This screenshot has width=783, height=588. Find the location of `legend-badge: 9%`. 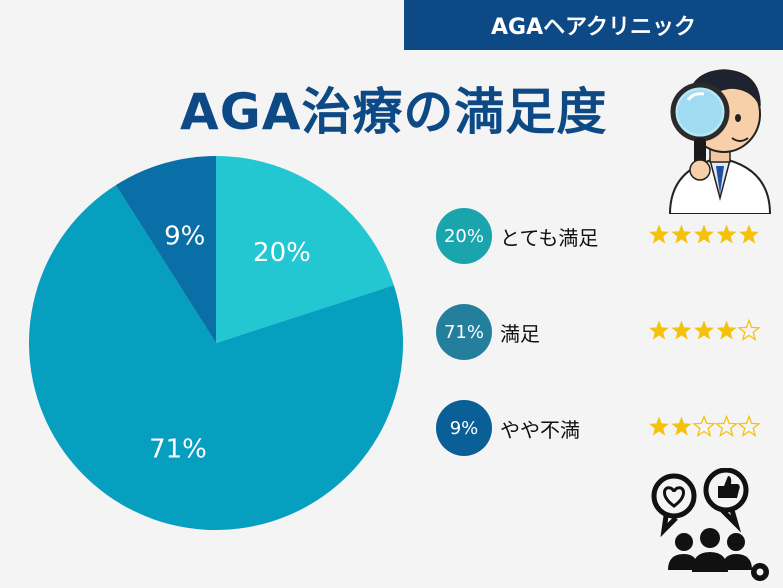

legend-badge: 9% is located at coordinates (464, 428).